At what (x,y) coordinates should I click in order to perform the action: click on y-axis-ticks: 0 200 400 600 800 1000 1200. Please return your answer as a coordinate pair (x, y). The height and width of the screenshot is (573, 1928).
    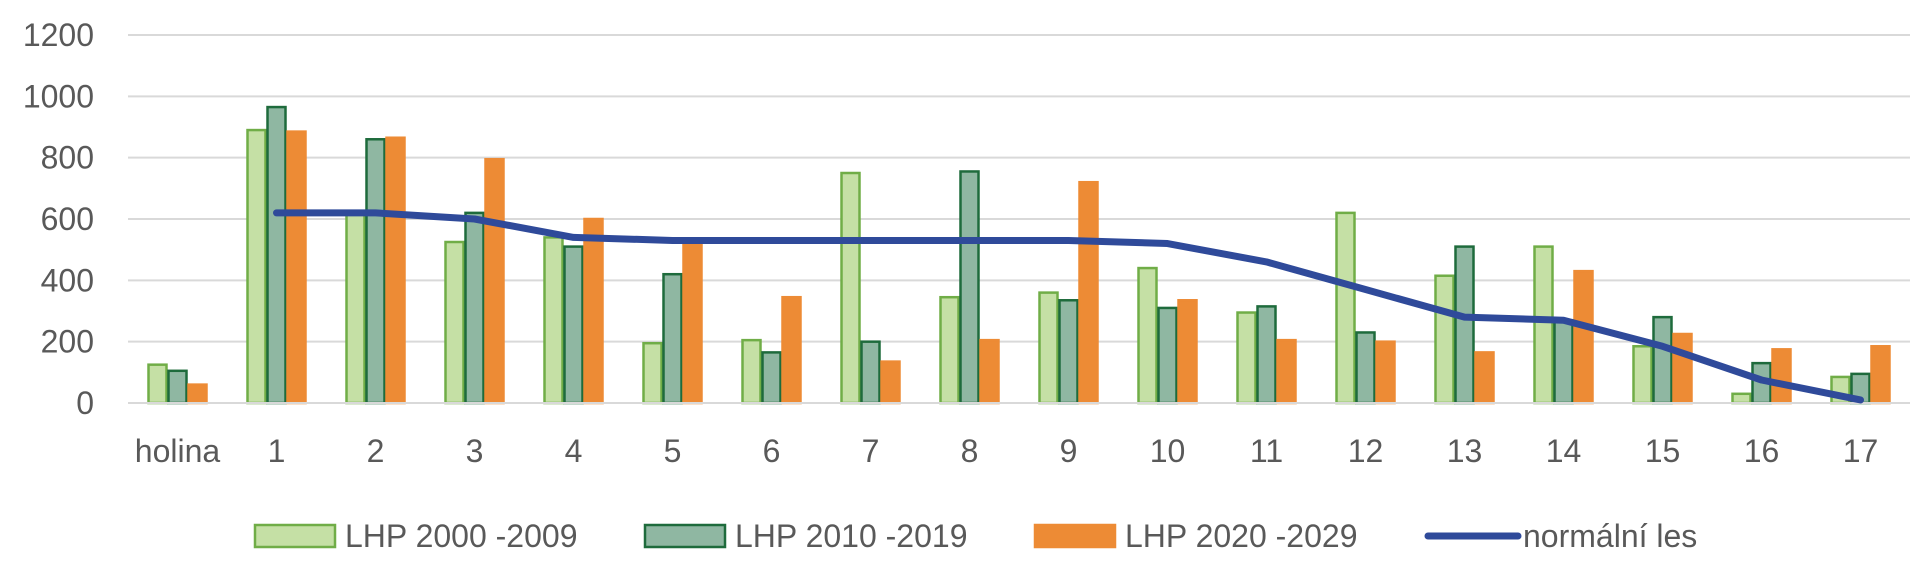
    Looking at the image, I should click on (58, 219).